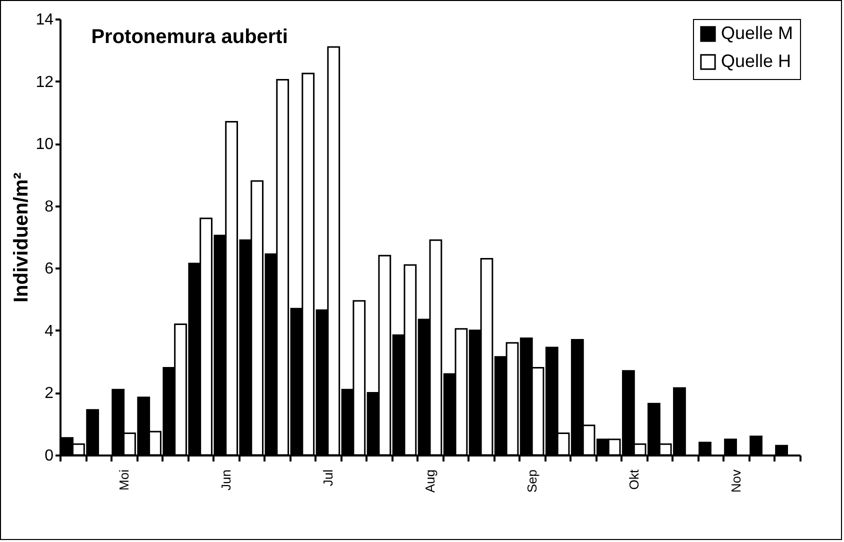 This screenshot has width=844, height=542. I want to click on y-tick-label: 6, so click(49, 269).